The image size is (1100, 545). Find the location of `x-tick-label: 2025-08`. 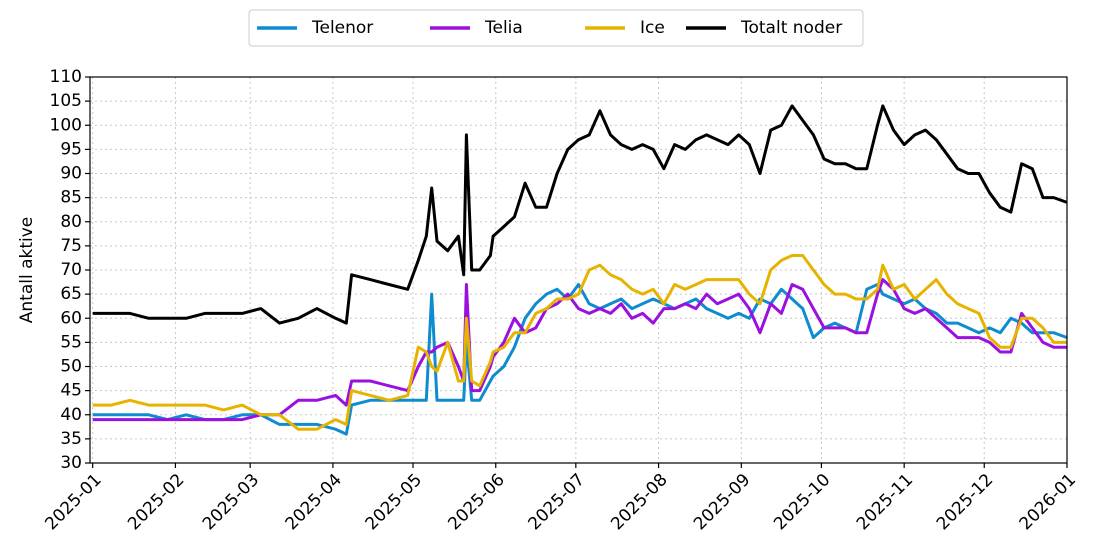

x-tick-label: 2025-08 is located at coordinates (639, 502).